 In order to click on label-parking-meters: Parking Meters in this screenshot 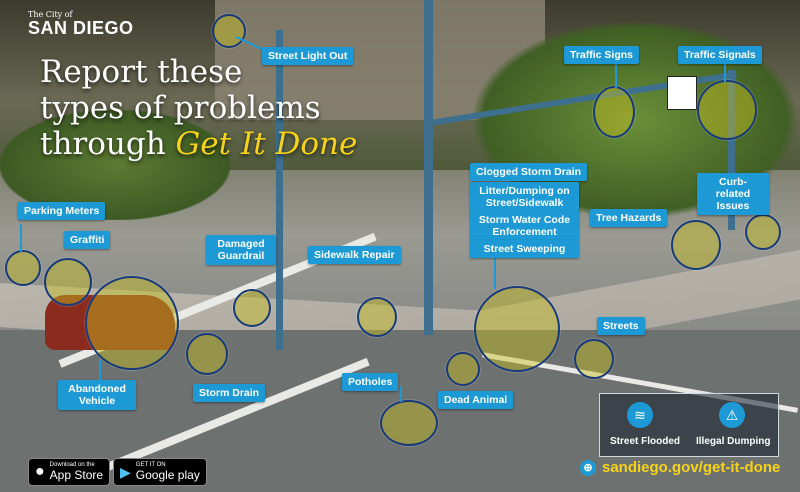, I will do `click(62, 211)`.